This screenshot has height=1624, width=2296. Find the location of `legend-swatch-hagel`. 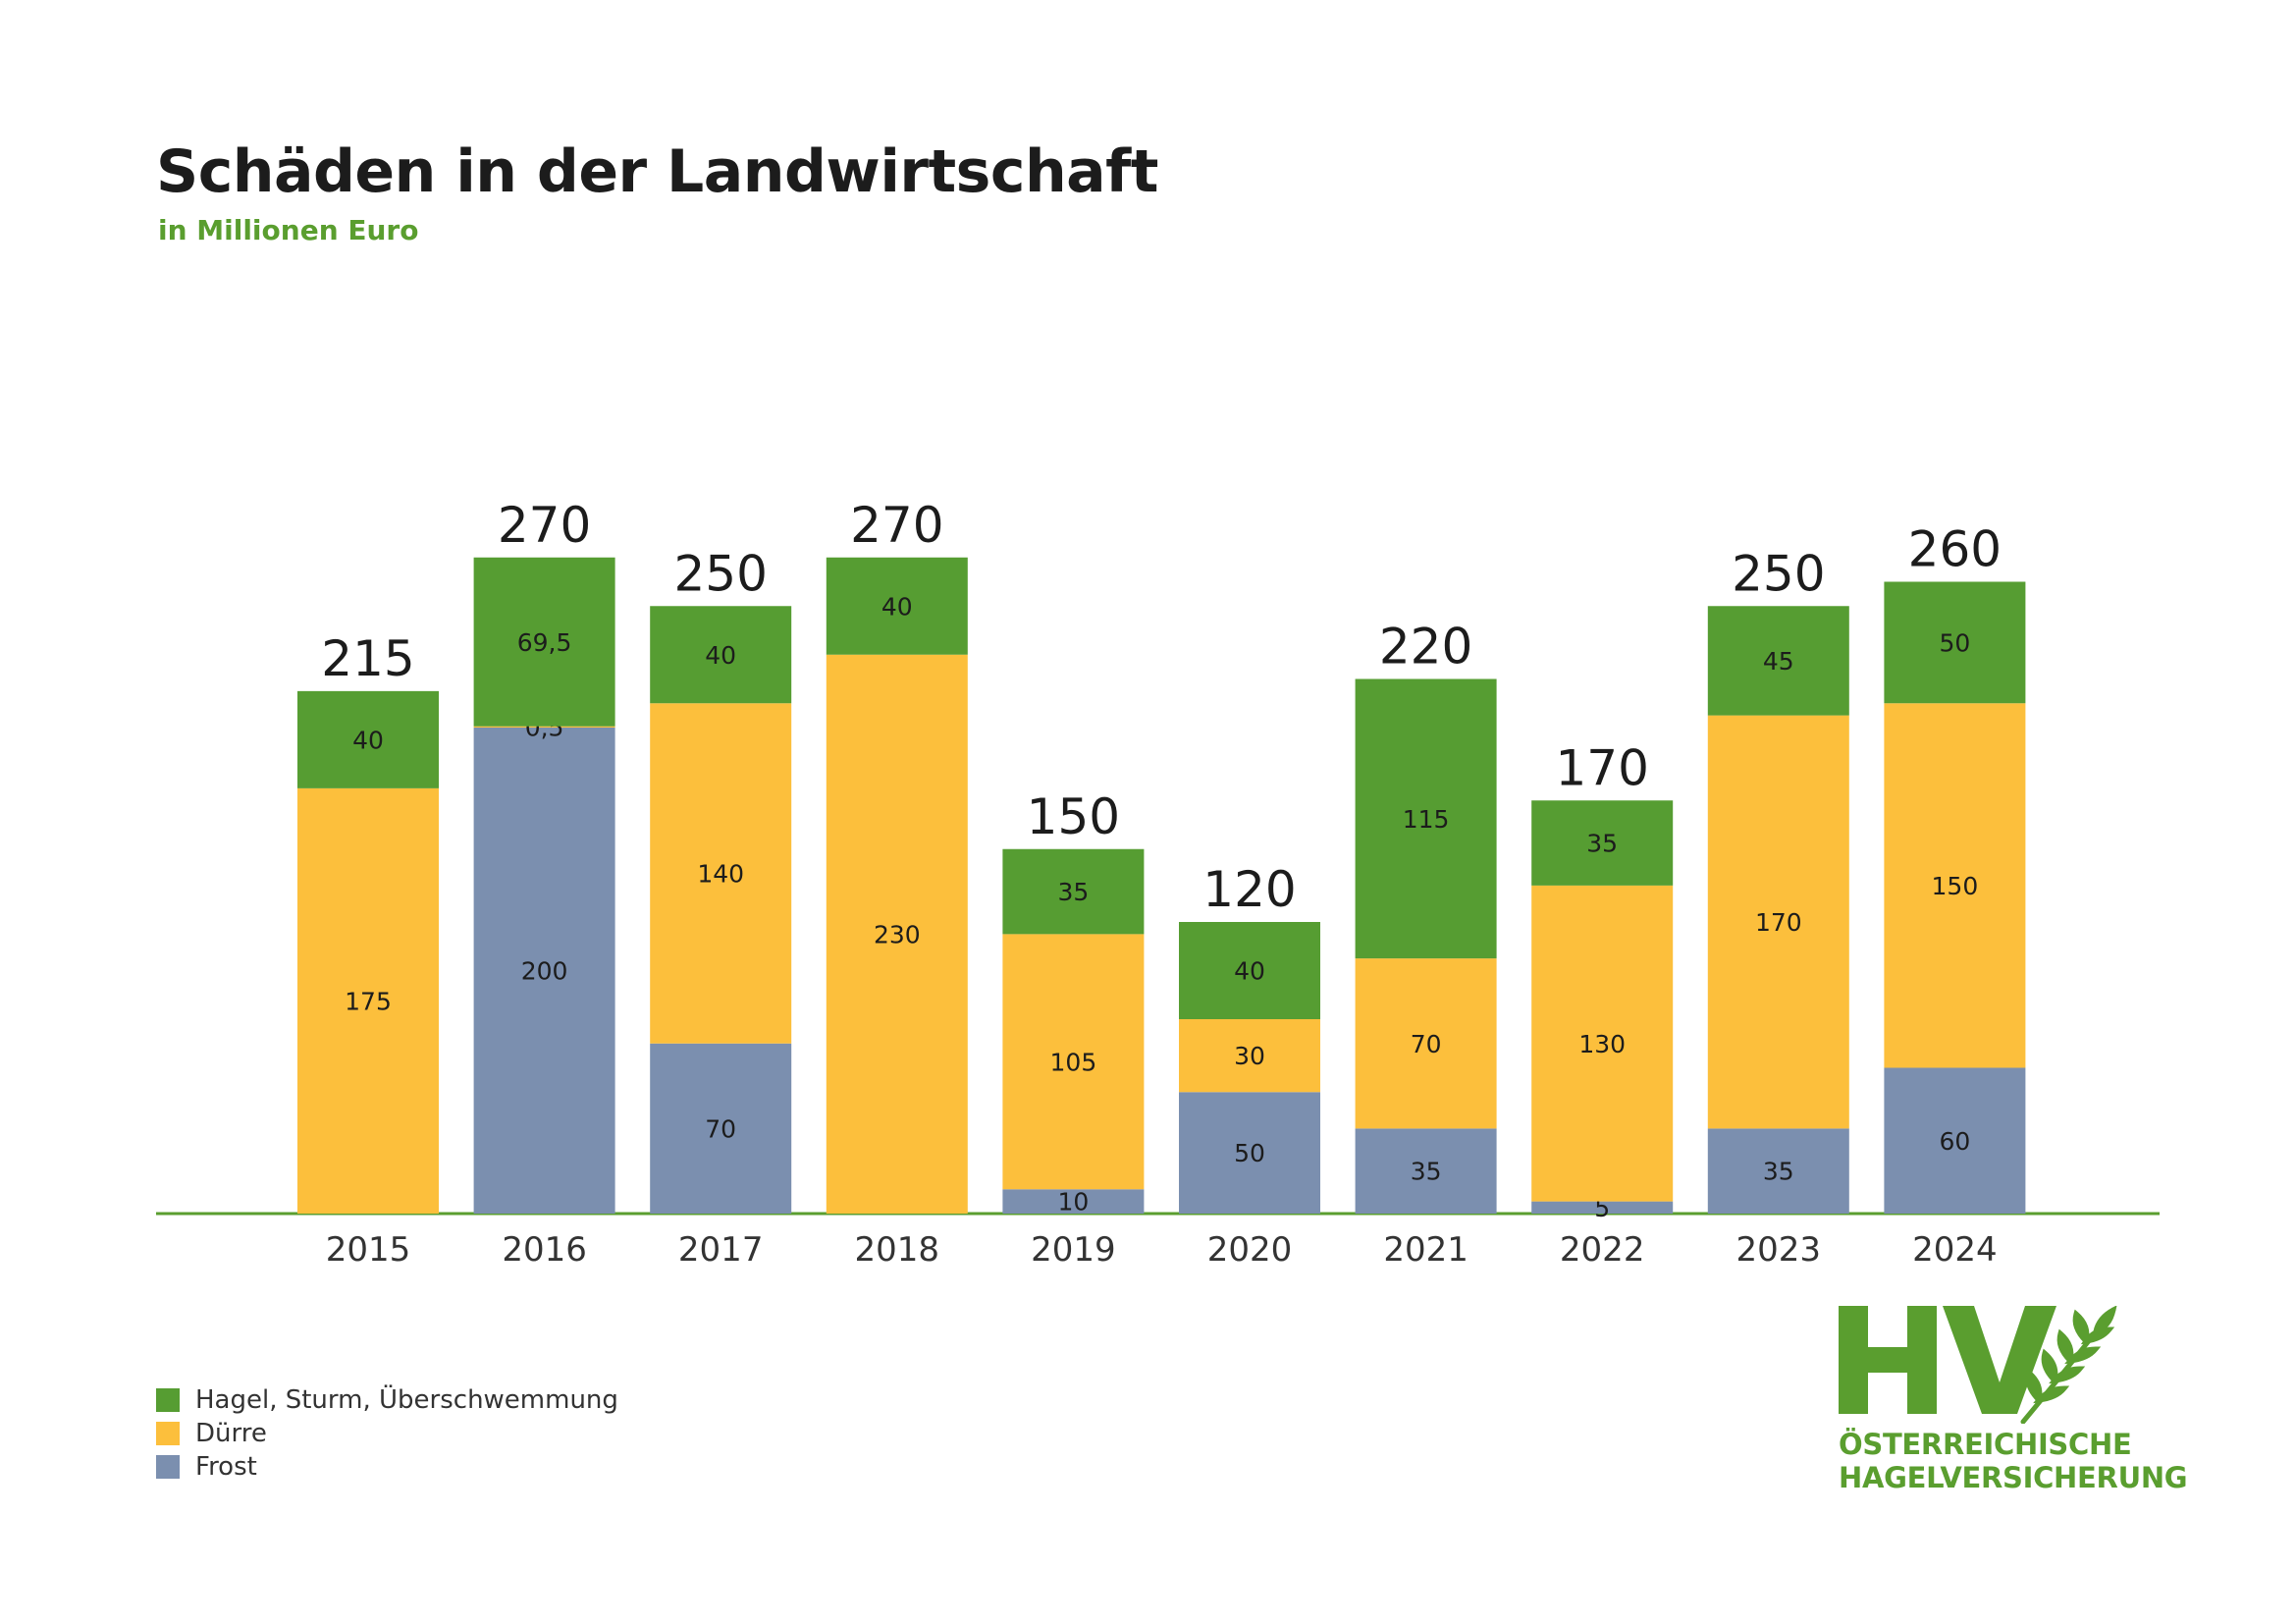

legend-swatch-hagel is located at coordinates (168, 1400).